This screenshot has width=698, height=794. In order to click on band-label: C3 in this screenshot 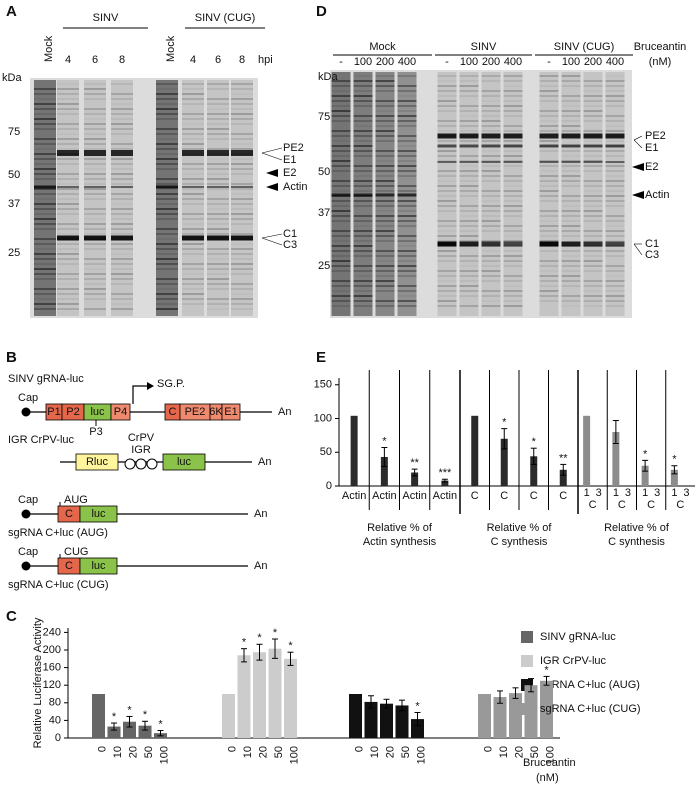, I will do `click(652, 255)`.